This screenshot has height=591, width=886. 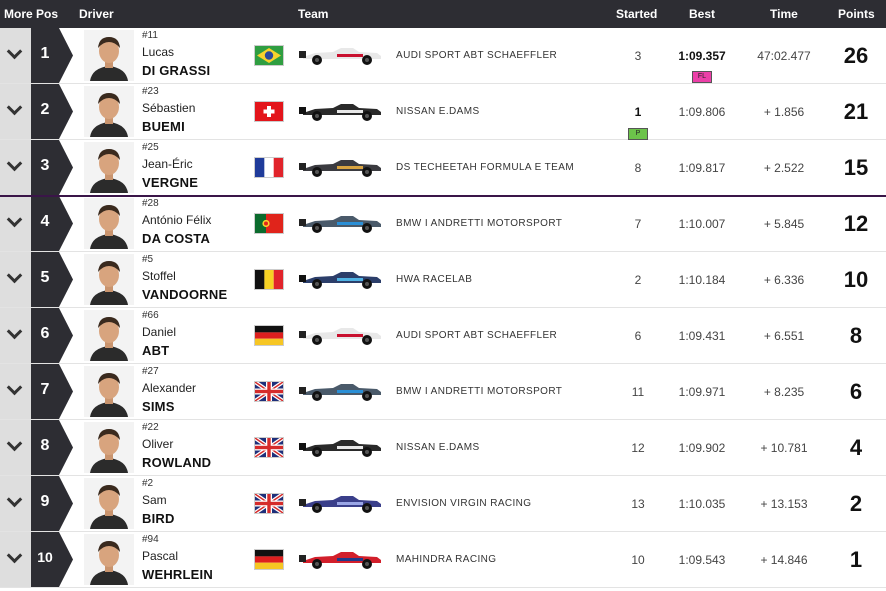 I want to click on driver-first-name: António Félix, so click(x=177, y=220).